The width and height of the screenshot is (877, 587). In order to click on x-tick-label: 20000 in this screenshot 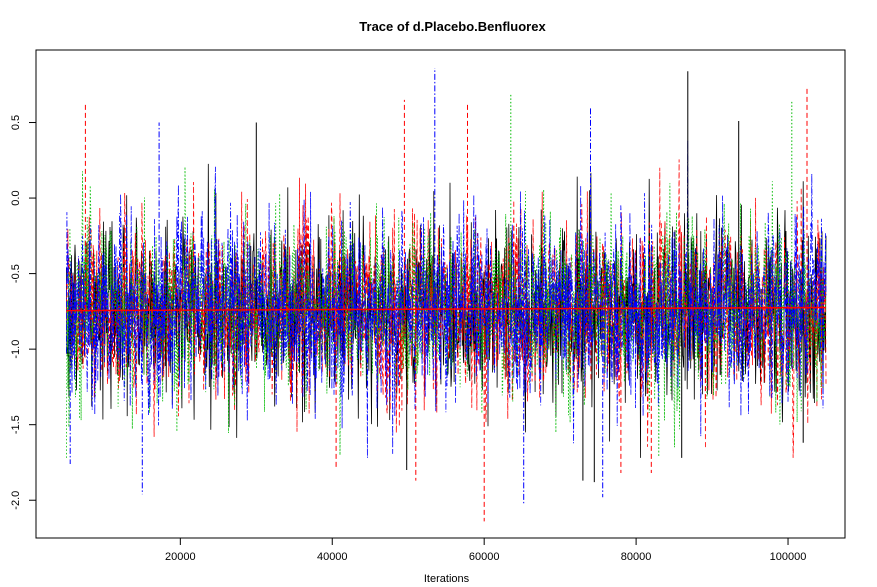, I will do `click(180, 557)`.